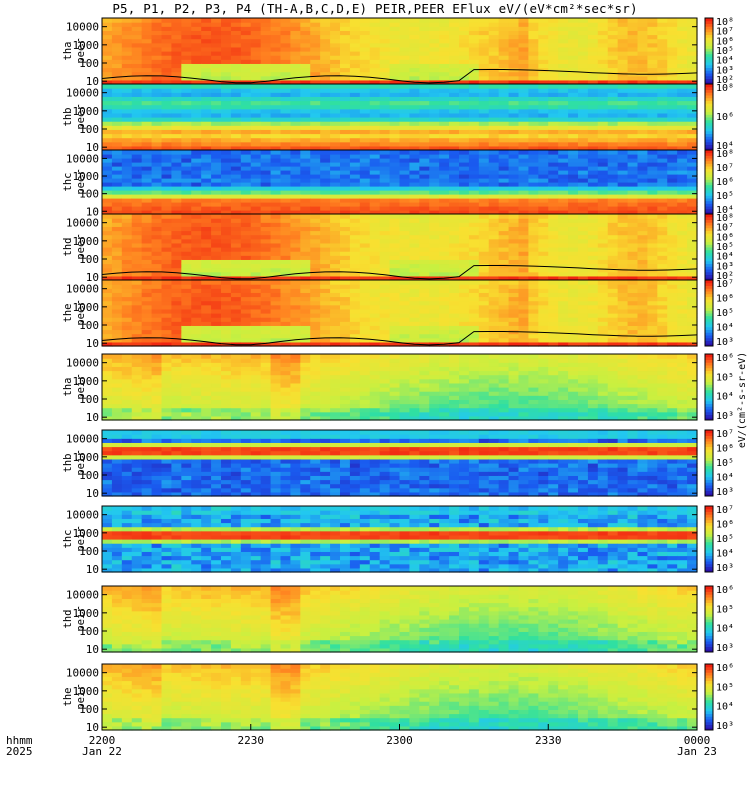 This screenshot has height=800, width=750. I want to click on y-tick-label: 10000, so click(82, 27).